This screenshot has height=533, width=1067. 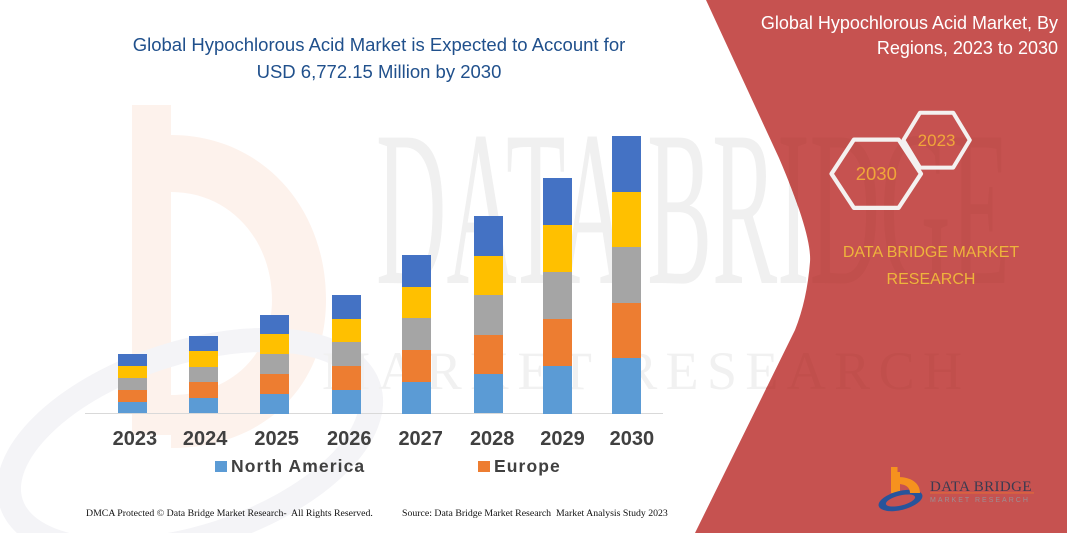 What do you see at coordinates (980, 500) in the screenshot?
I see `svg-text: MARKET RESEARCH` at bounding box center [980, 500].